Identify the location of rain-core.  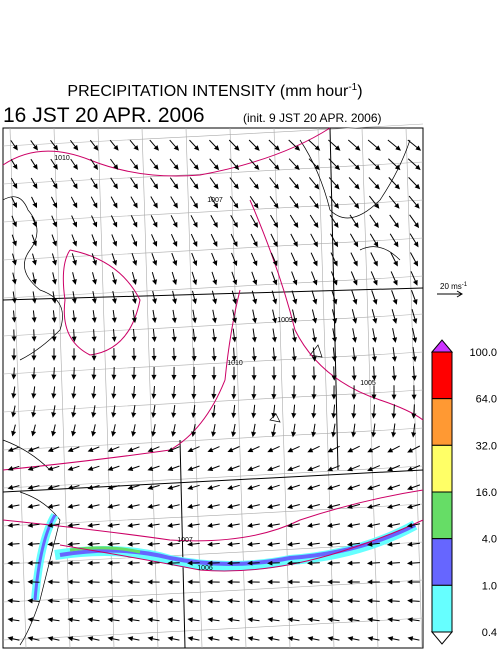
(105, 550).